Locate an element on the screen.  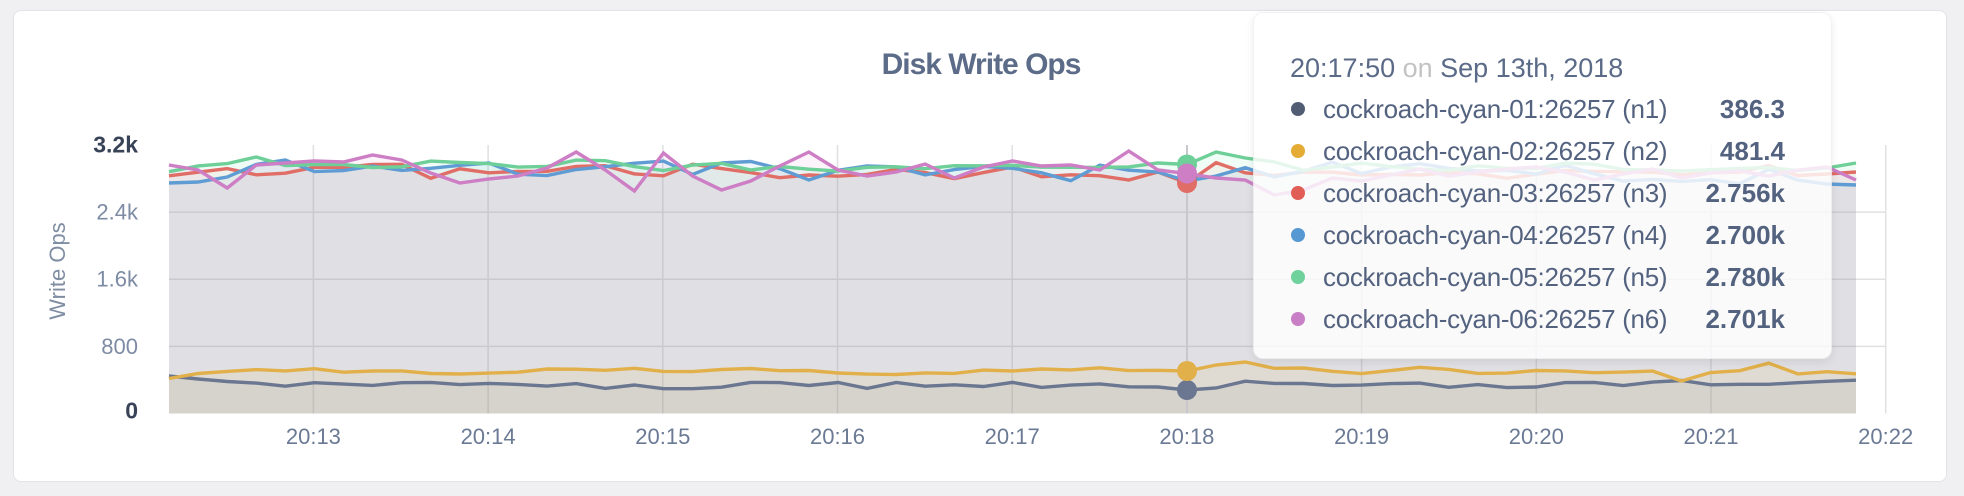
svg-text: 20:14 is located at coordinates (488, 436).